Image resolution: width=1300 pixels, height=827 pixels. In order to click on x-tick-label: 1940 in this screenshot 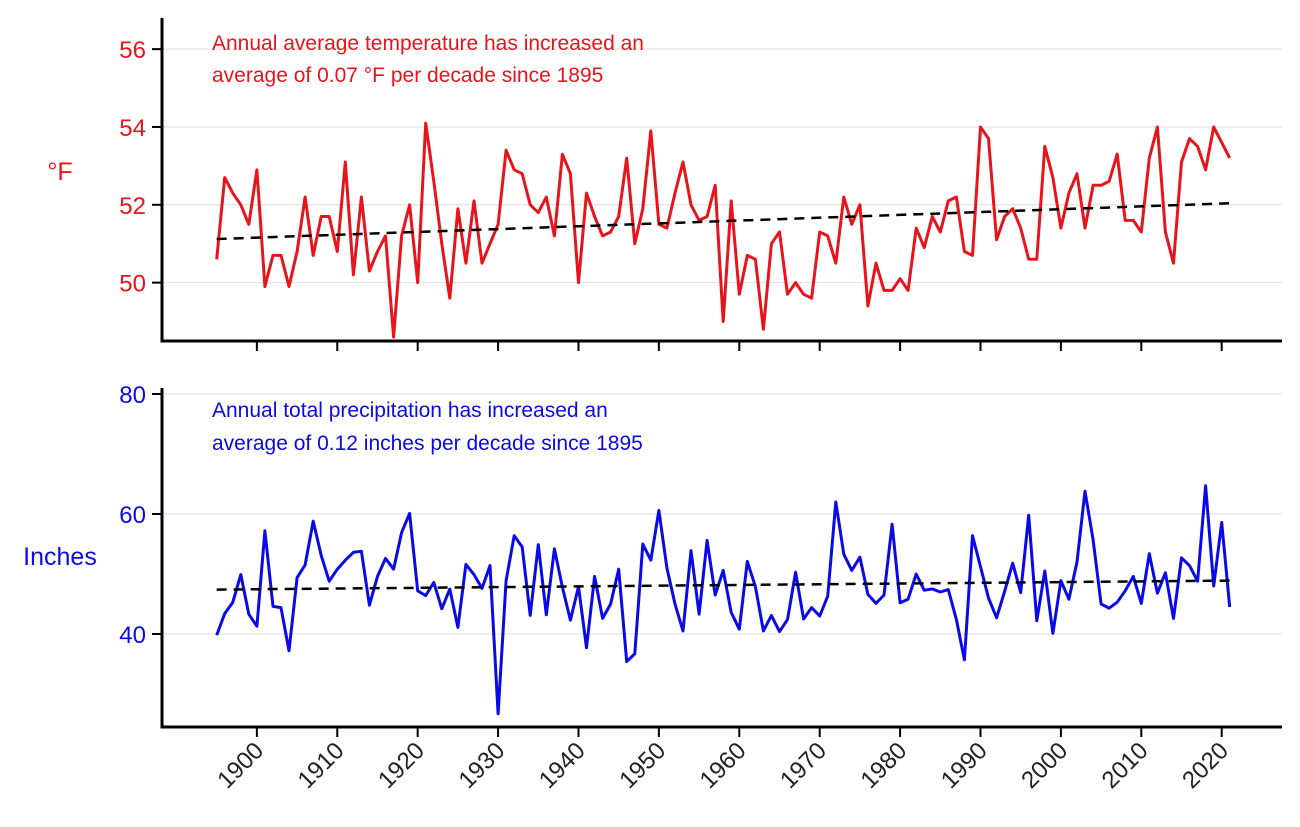, I will do `click(562, 765)`.